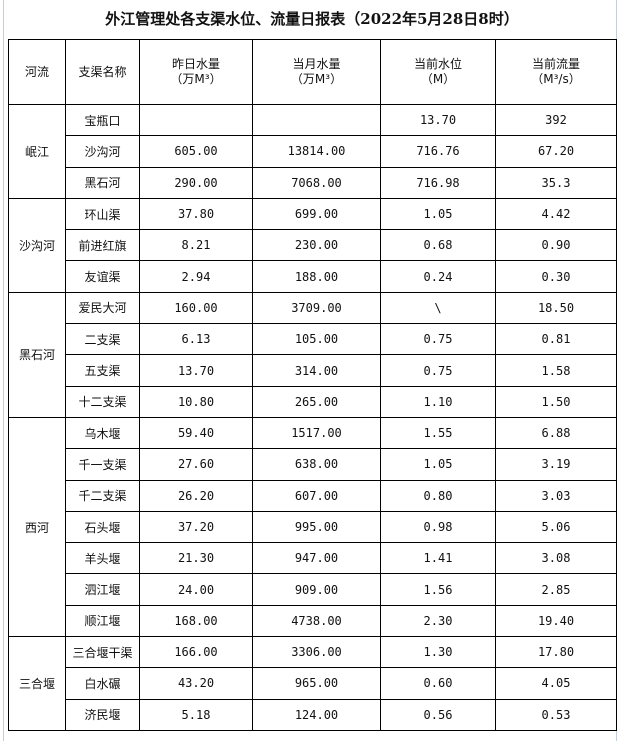  Describe the element at coordinates (556, 652) in the screenshot. I see `current-flow-cell: 17.80` at that location.